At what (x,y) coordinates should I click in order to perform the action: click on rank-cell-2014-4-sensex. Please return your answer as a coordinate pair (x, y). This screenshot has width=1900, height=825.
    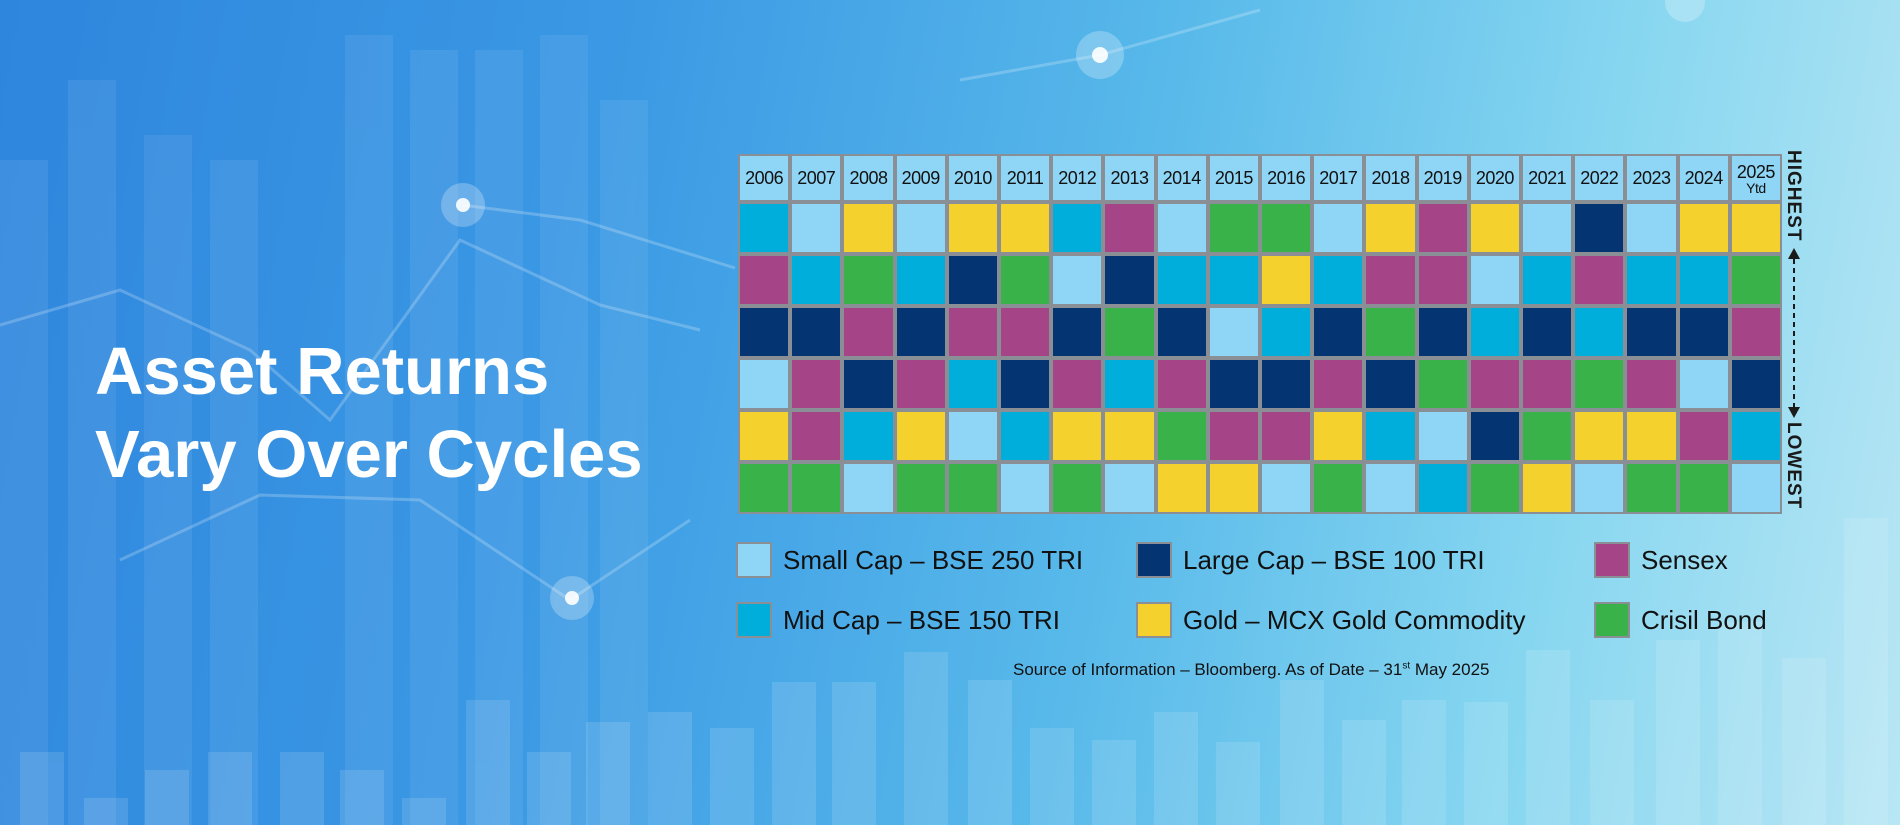
    Looking at the image, I should click on (1181, 384).